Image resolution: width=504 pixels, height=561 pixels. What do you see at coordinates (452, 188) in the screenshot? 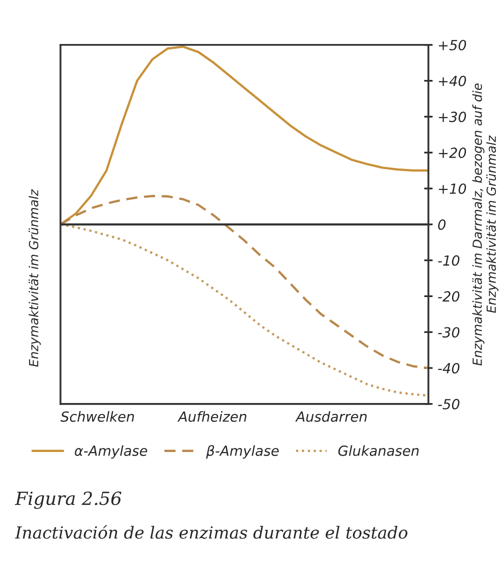
I see `y-tick-label: +10` at bounding box center [452, 188].